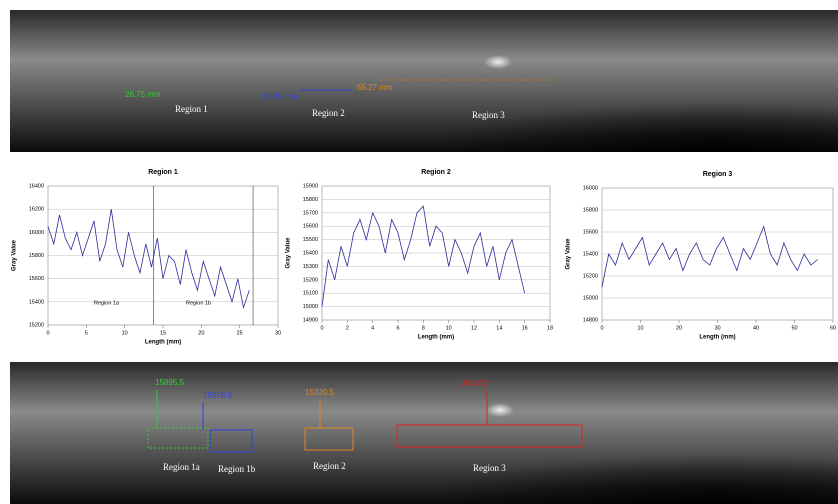  What do you see at coordinates (310, 294) in the screenshot?
I see `y-tick-label: 15100` at bounding box center [310, 294].